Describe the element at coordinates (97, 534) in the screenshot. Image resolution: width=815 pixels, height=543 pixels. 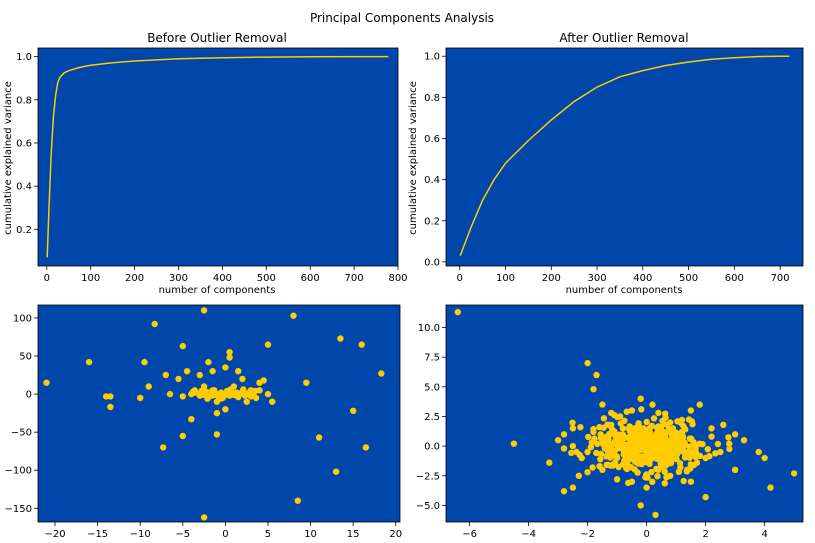
I see `x-tick-label: −15` at that location.